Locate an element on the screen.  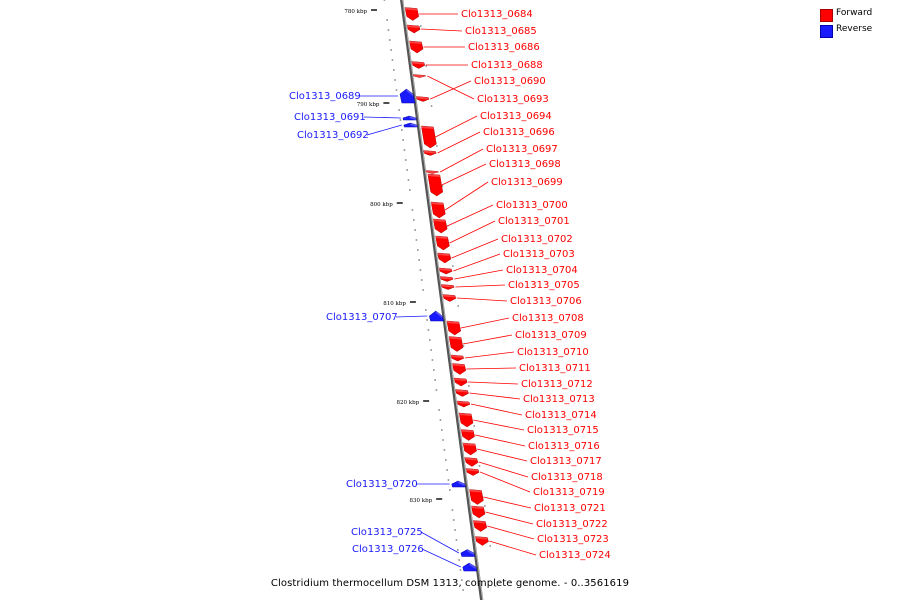
gene-label: Clo1313_0717 is located at coordinates (566, 461).